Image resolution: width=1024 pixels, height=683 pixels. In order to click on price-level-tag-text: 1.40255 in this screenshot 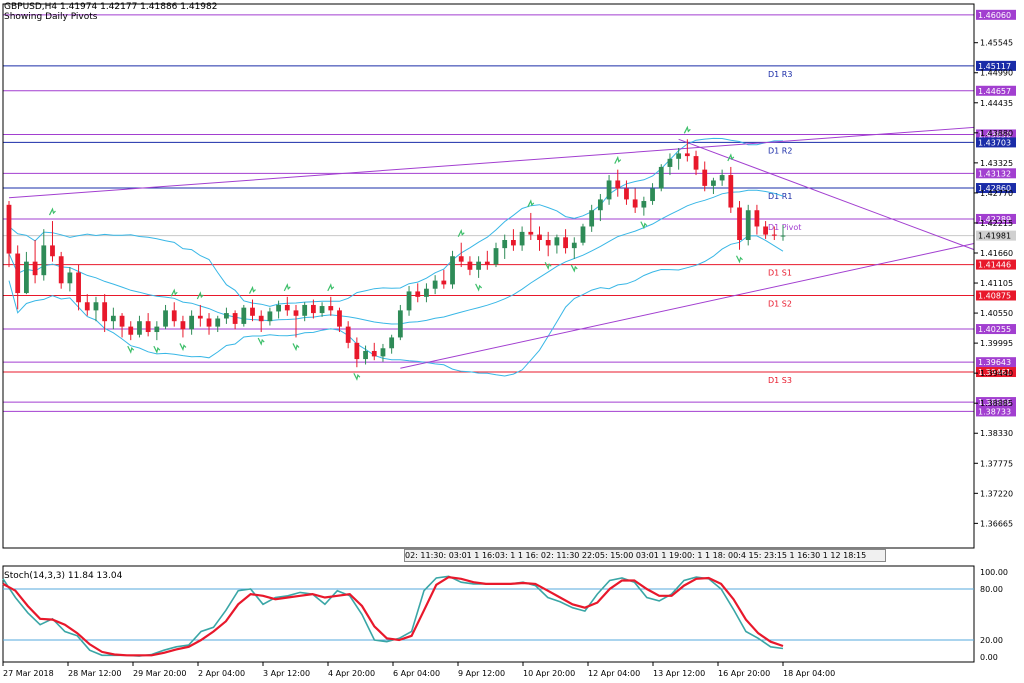, I will do `click(994, 329)`.